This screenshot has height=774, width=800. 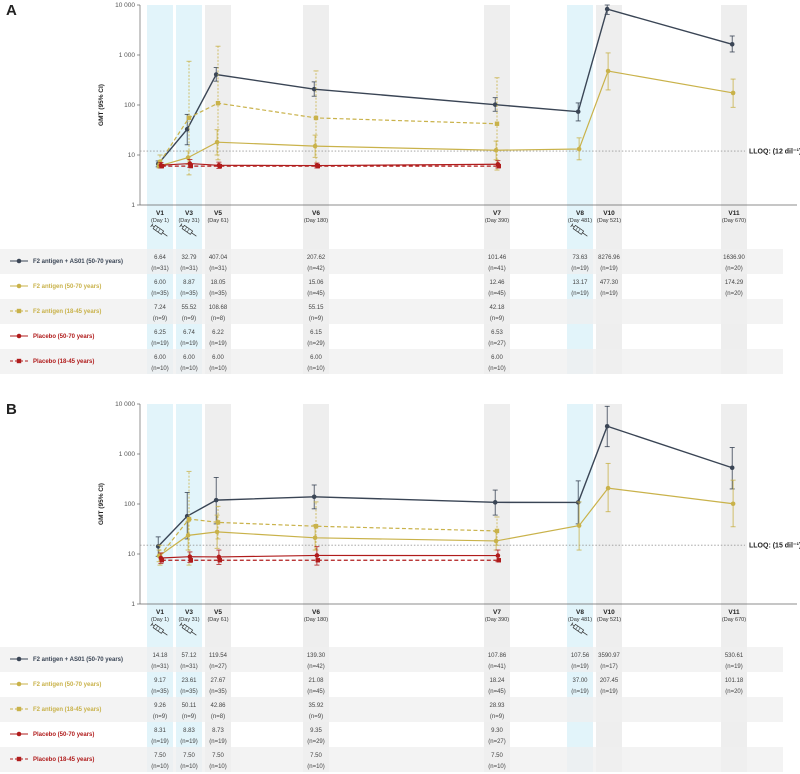 I want to click on gmt-value: 8276.96, so click(x=609, y=258).